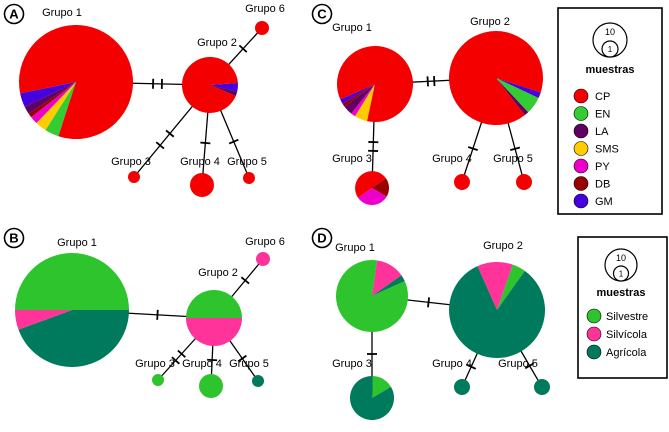 The height and width of the screenshot is (432, 669). Describe the element at coordinates (594, 316) in the screenshot. I see `legend-swatch-Silvestre` at that location.